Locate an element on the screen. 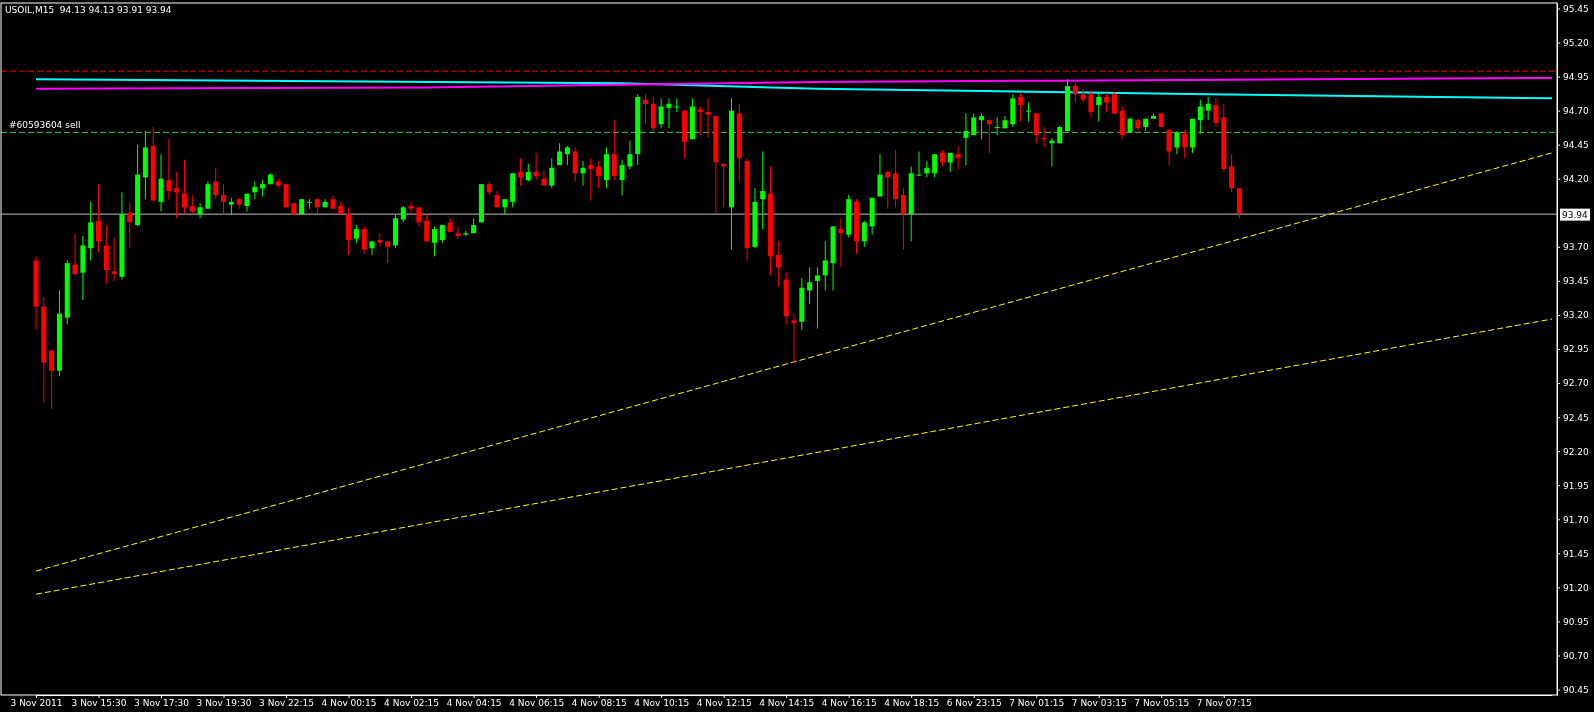 The height and width of the screenshot is (712, 1594). x-tick-label: 4 Nov 04:15 is located at coordinates (474, 703).